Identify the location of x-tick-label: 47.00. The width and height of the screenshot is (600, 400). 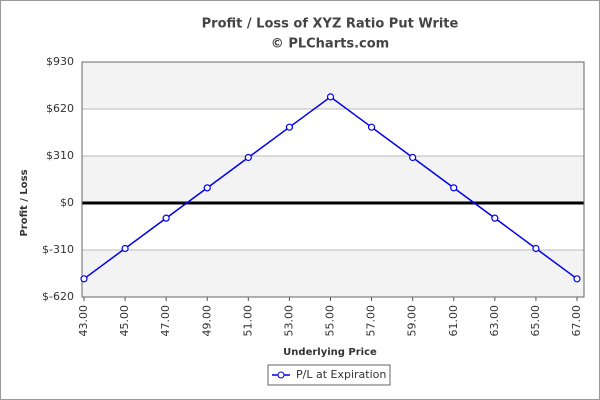
(165, 321).